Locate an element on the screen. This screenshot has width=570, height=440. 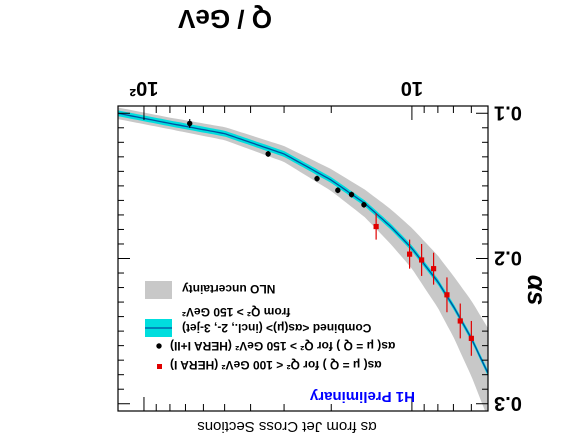
y-tick-label: 0.1 is located at coordinates (508, 112).